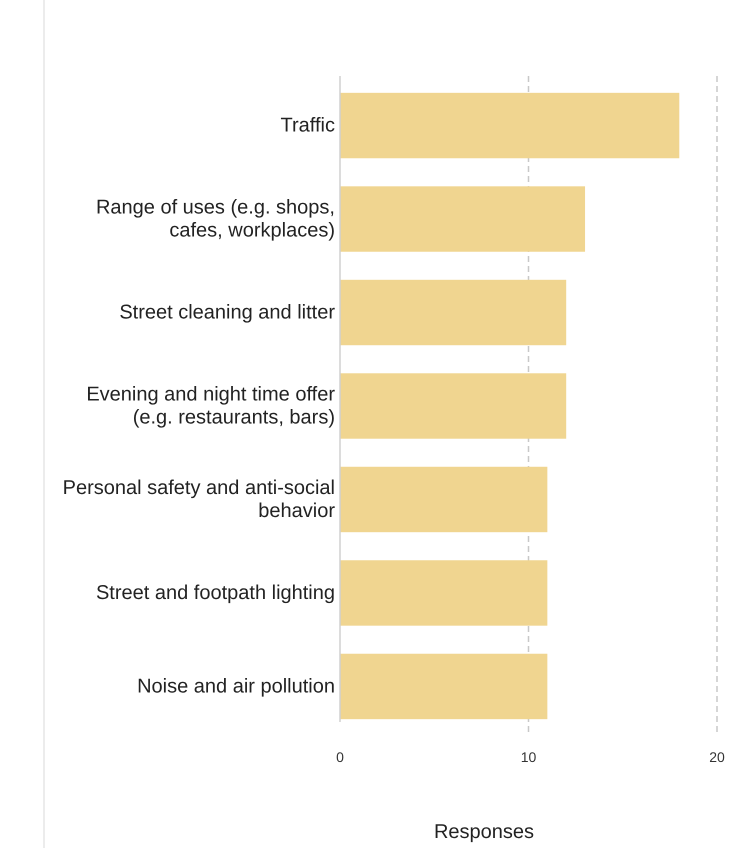  I want to click on y-tick-label: Evening and night time offer (e.g. restaurants, bars), so click(211, 406).